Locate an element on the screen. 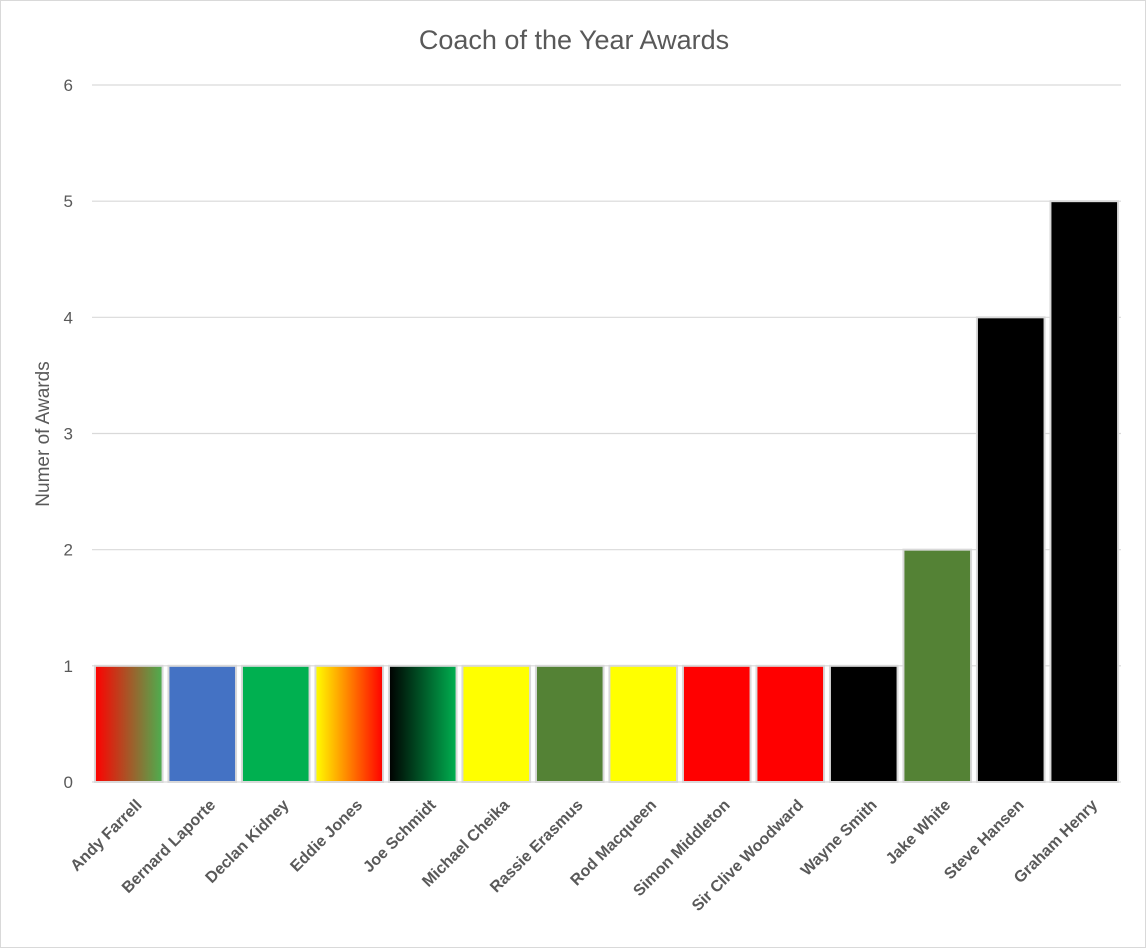  x-tick-label: Joe Schmidt is located at coordinates (400, 836).